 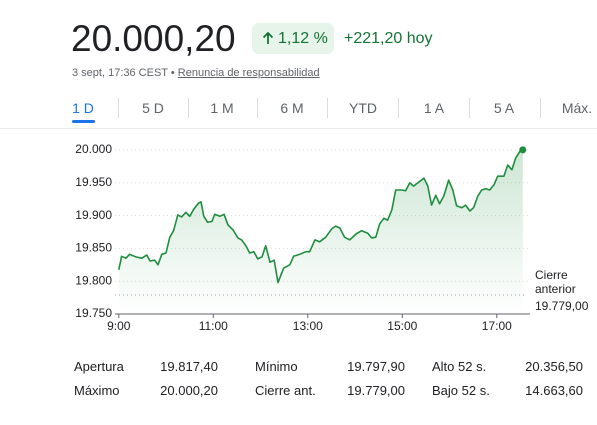 What do you see at coordinates (99, 366) in the screenshot?
I see `stat-label: Apertura` at bounding box center [99, 366].